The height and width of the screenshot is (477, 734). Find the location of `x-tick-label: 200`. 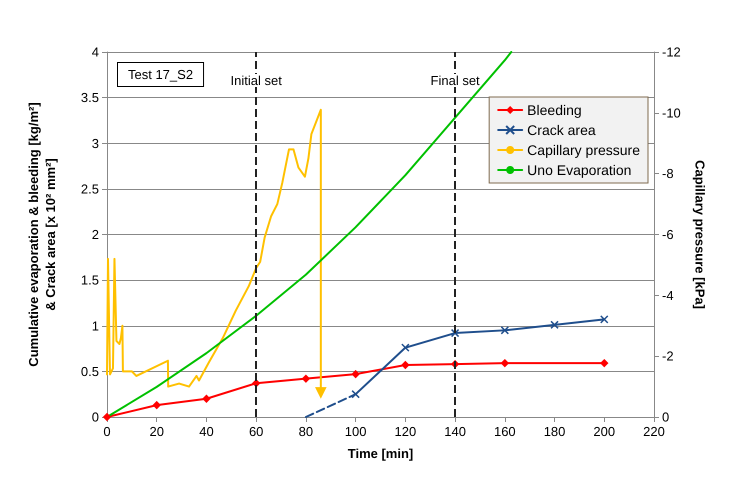

x-tick-label: 200 is located at coordinates (604, 431).